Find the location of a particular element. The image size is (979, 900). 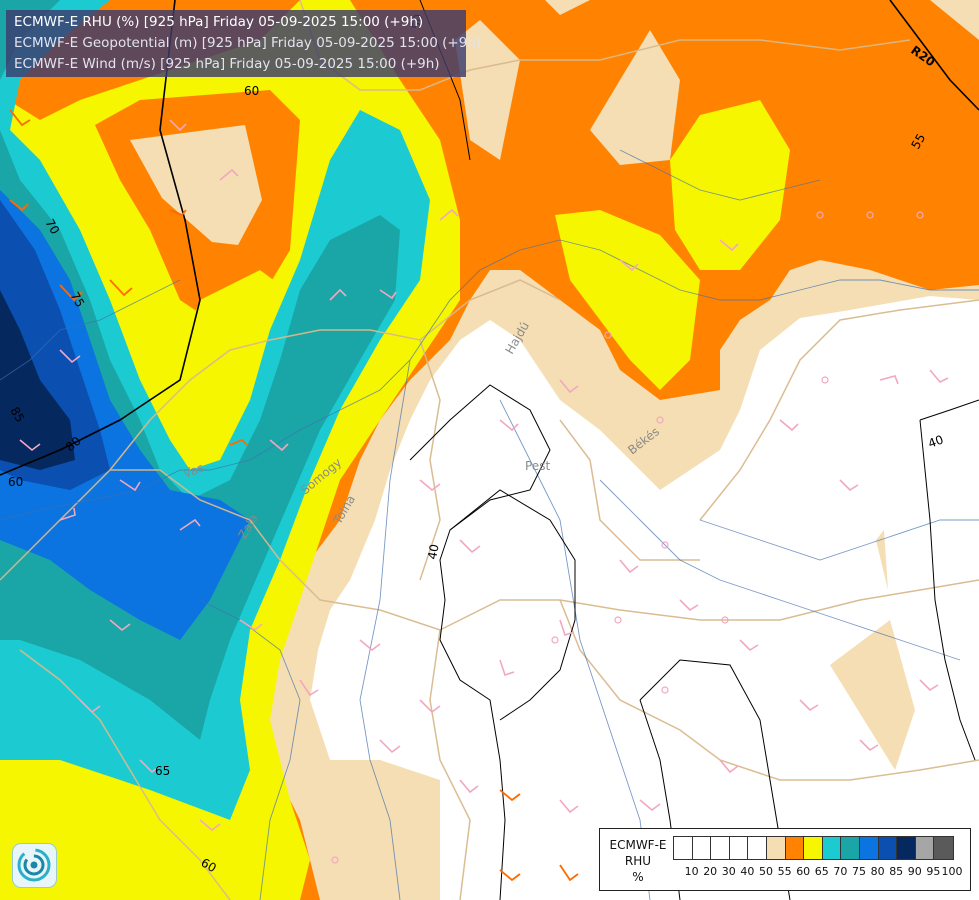

rhu-55-island-topedge is located at coordinates (567, 7).